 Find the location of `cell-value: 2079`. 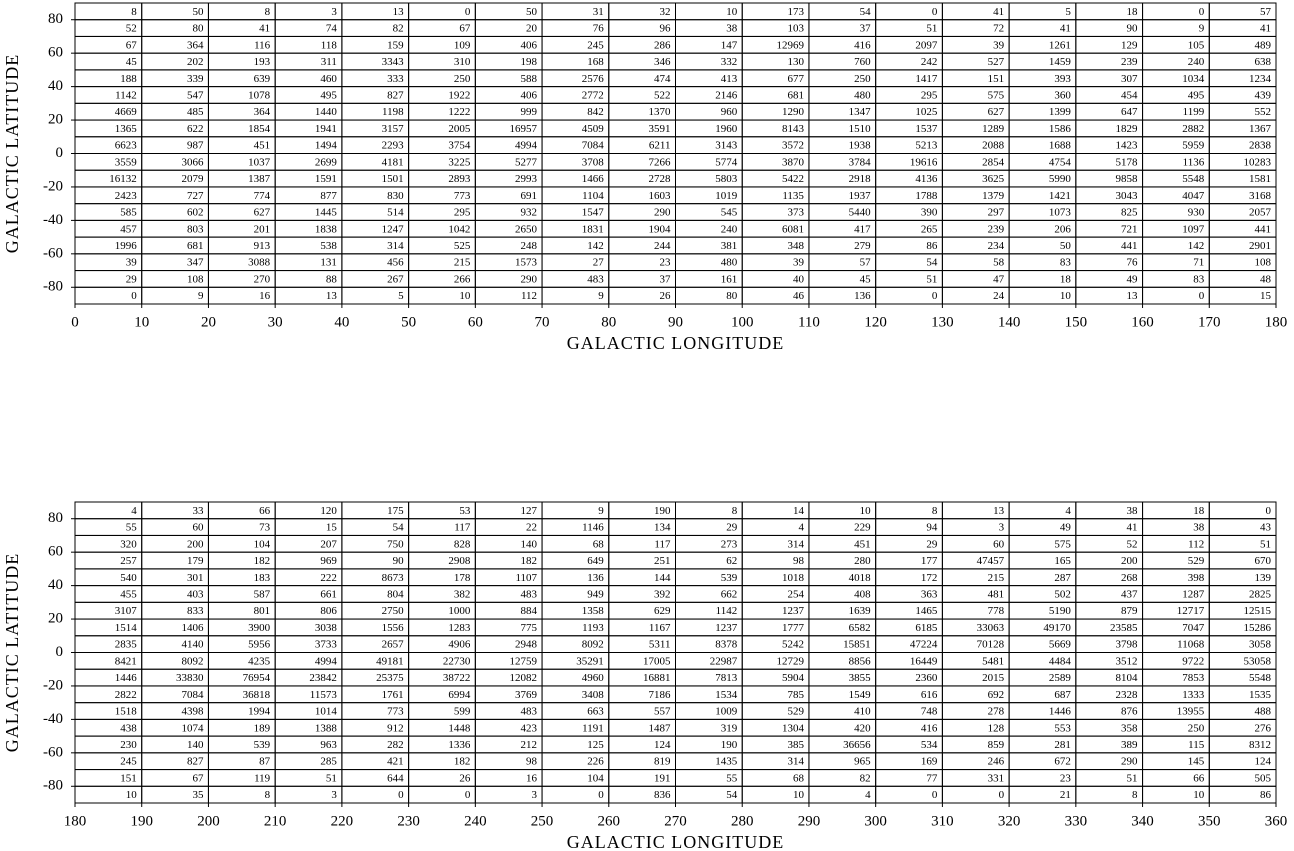

cell-value: 2079 is located at coordinates (192, 179).